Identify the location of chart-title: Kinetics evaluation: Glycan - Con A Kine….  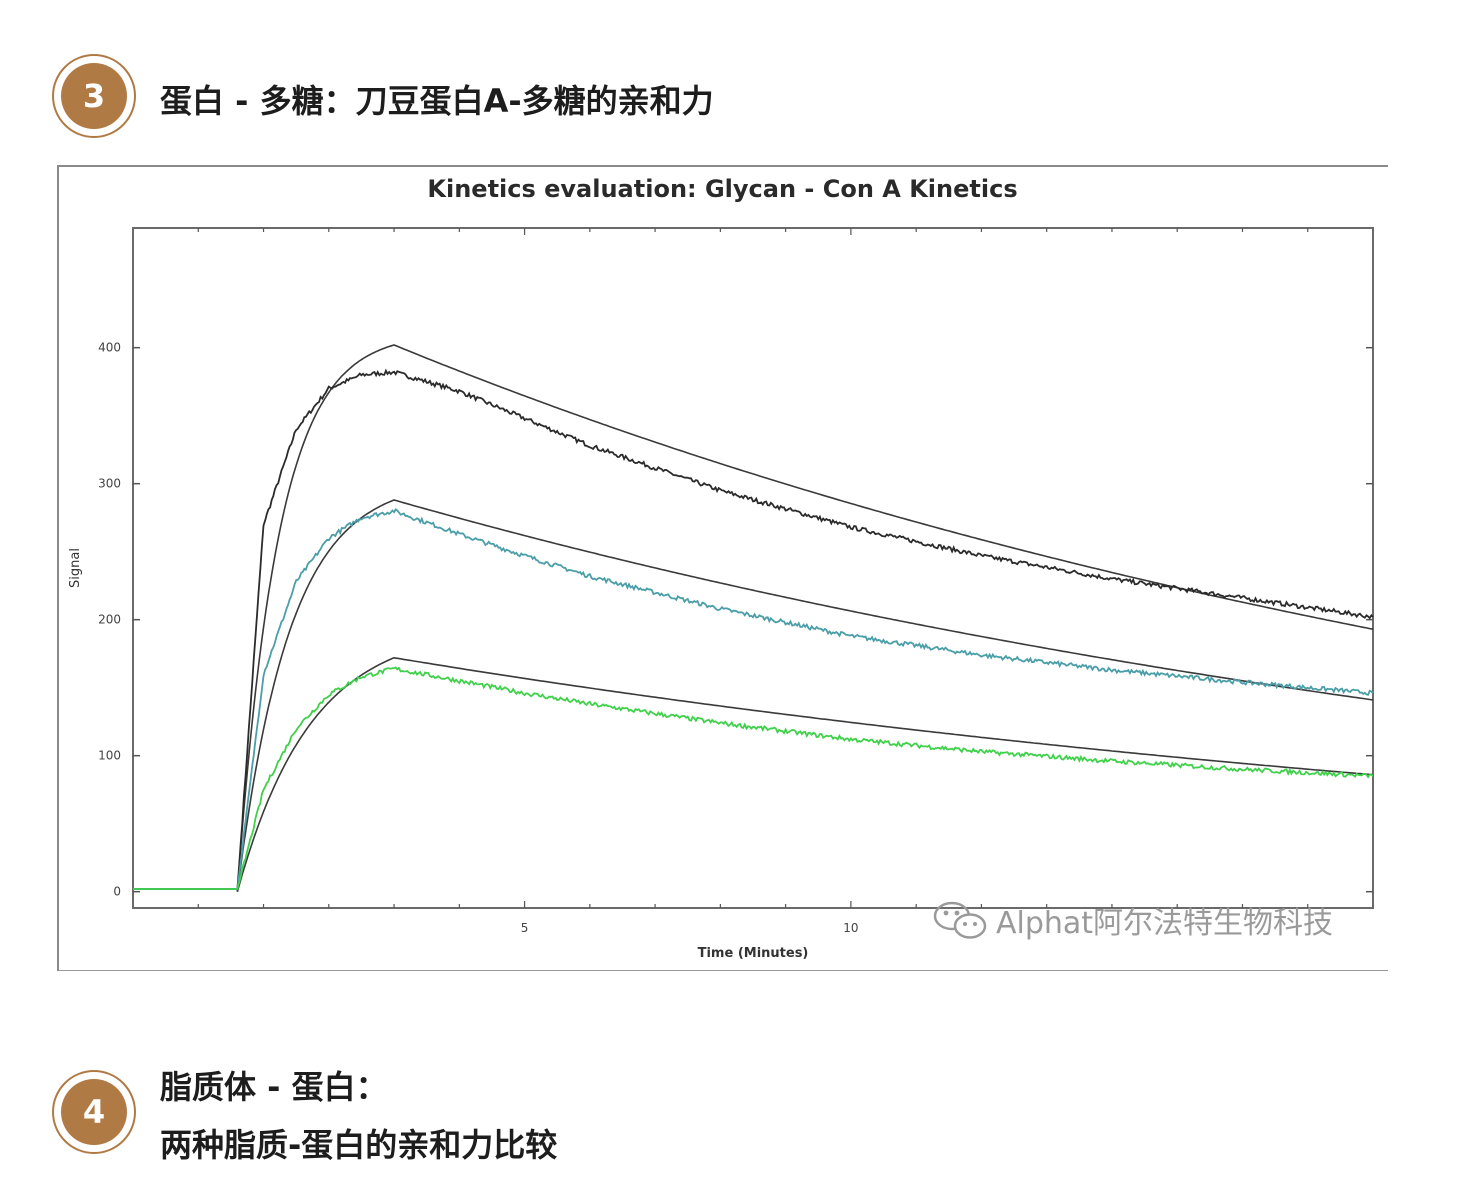
(722, 189).